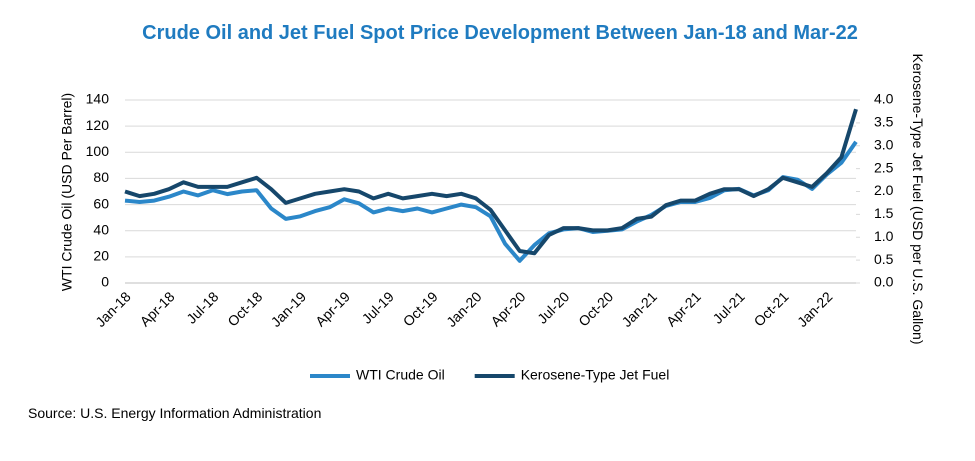 The image size is (975, 461). What do you see at coordinates (553, 307) in the screenshot?
I see `x-tick-label: Jul-20` at bounding box center [553, 307].